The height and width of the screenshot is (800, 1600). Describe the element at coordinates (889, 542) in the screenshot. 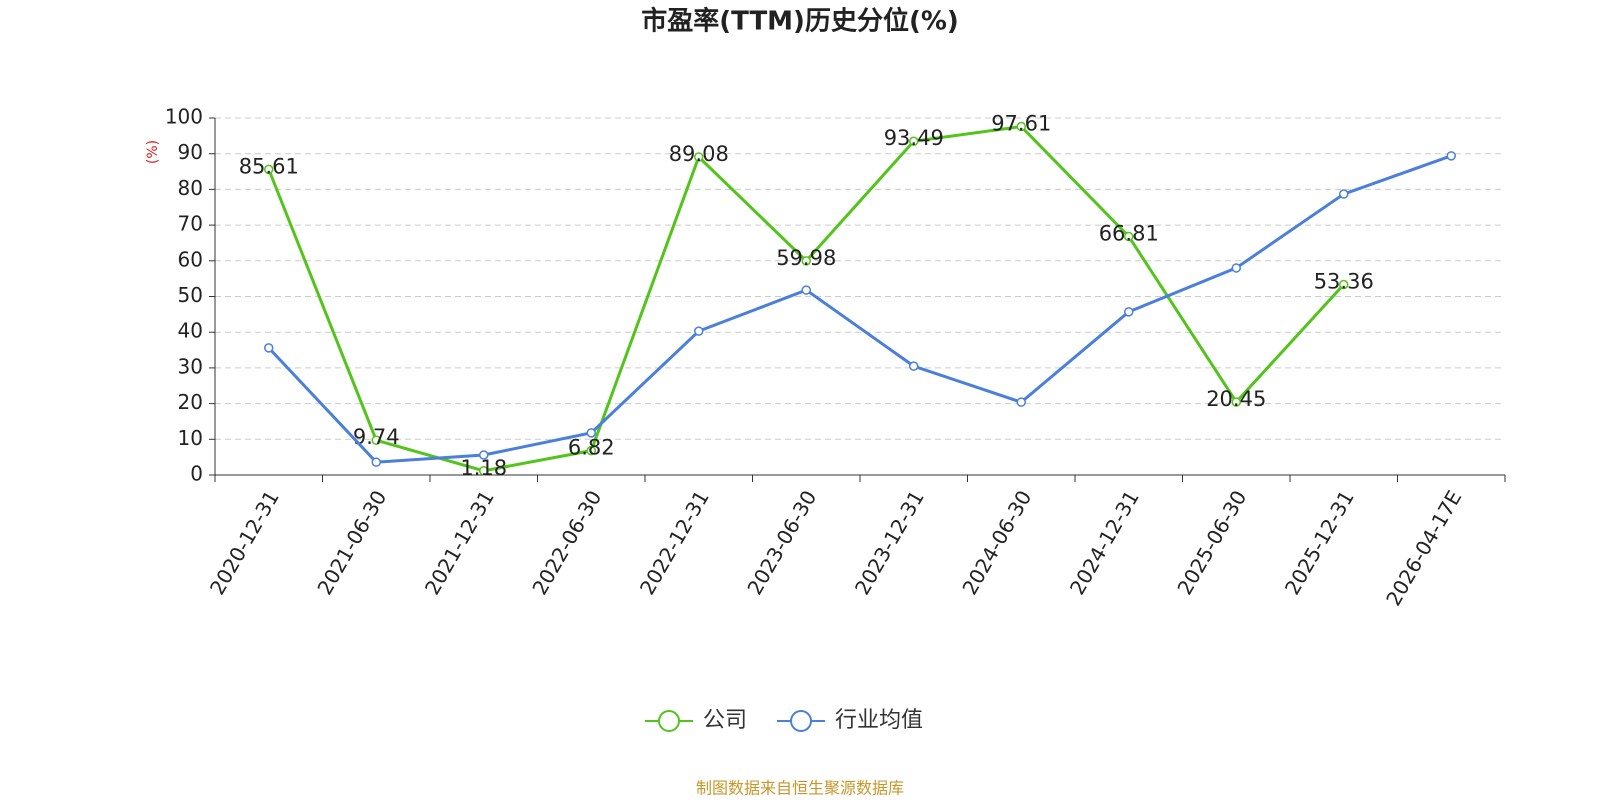

I see `x-tick-label: 2023-12-31` at that location.